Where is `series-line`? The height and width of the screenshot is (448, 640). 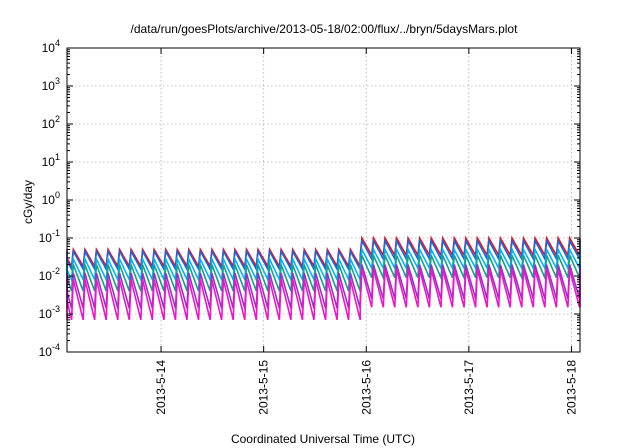 series-line is located at coordinates (323, 295).